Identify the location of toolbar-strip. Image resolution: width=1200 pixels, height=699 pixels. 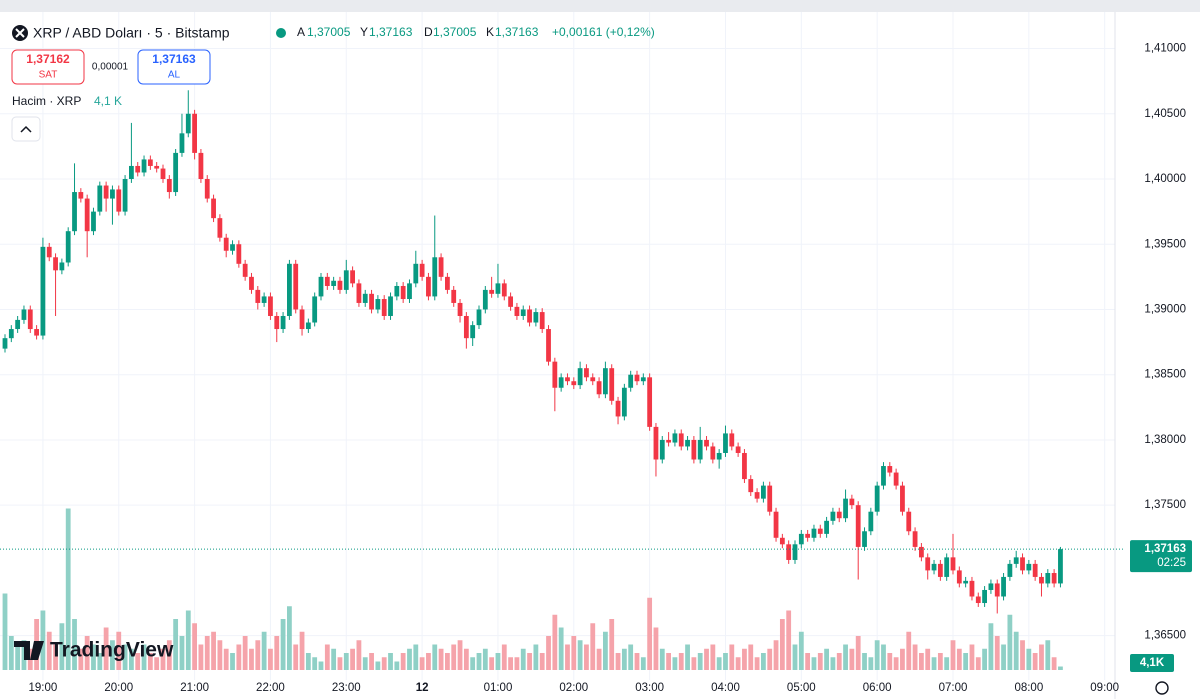
(600, 6).